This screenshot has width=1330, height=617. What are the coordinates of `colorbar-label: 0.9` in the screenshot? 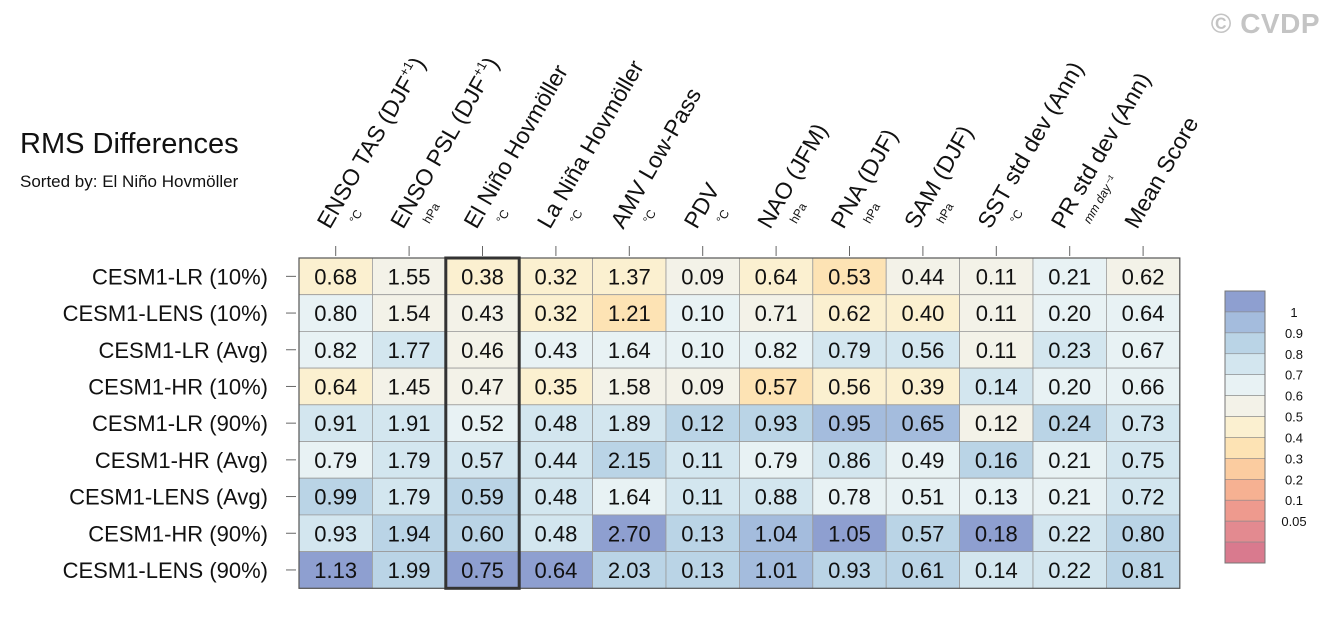 It's located at (1294, 333).